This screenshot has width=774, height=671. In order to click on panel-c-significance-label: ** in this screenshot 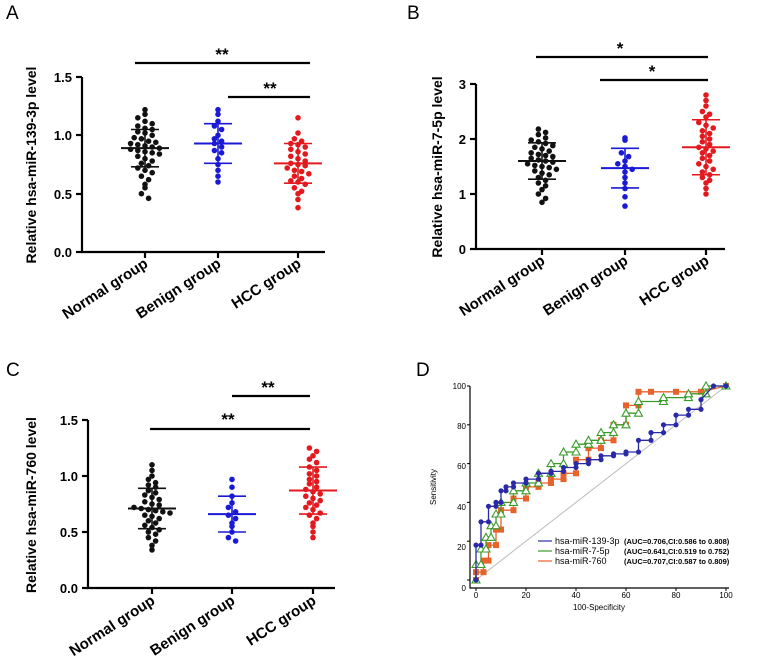, I will do `click(268, 387)`.